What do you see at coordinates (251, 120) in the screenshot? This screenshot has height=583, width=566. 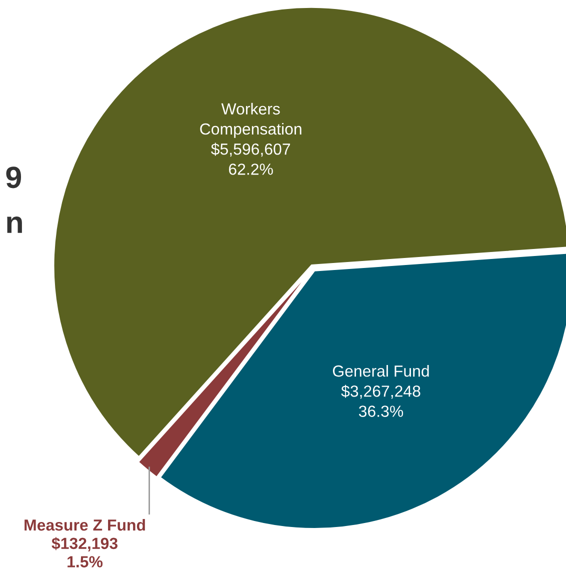 I see `slice-label: Workers Compensation` at bounding box center [251, 120].